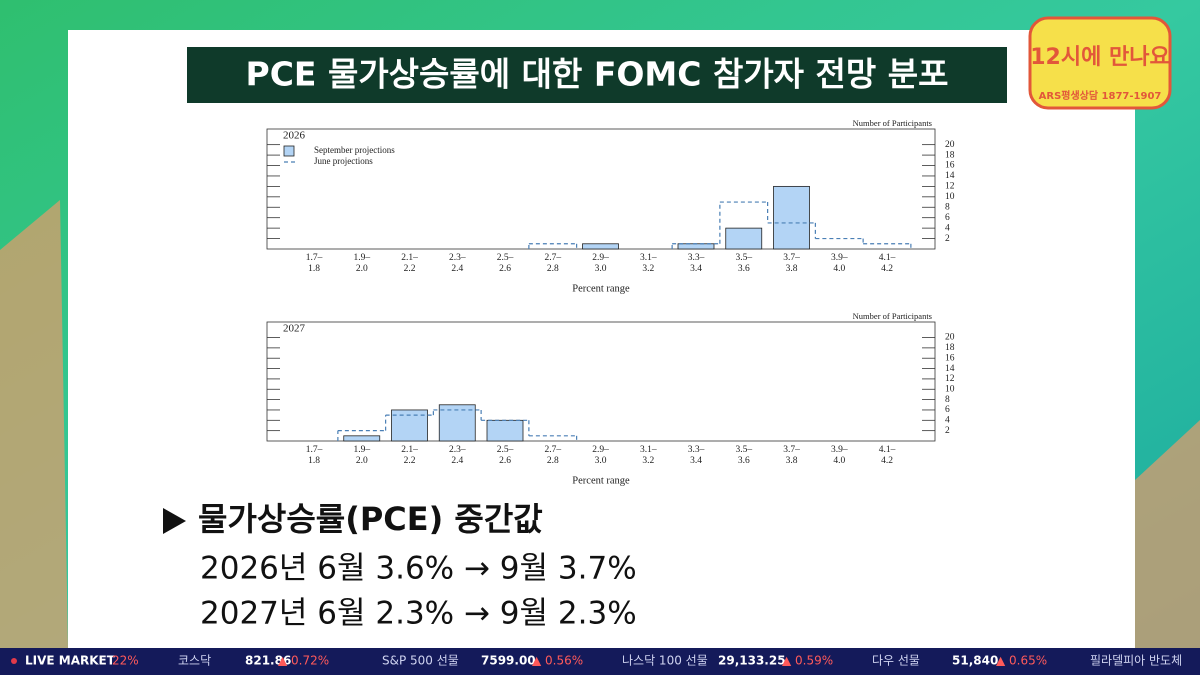 The height and width of the screenshot is (679, 1200). Describe the element at coordinates (508, 661) in the screenshot. I see `ticker-value: 7599.00` at that location.